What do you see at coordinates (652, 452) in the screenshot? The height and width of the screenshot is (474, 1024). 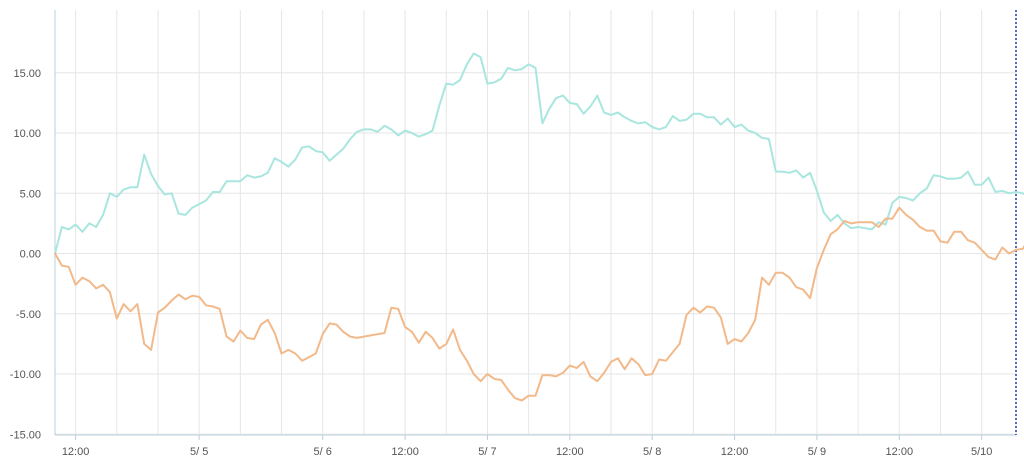 I see `x-tick-label: 5/ 8` at bounding box center [652, 452].